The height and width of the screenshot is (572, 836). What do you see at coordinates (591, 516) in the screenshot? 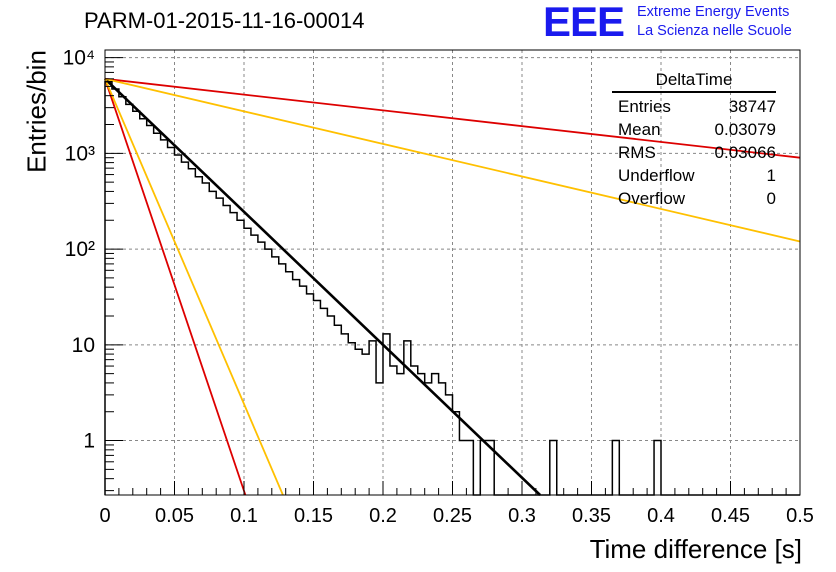
I see `x-tick-label: 0.35` at bounding box center [591, 516].